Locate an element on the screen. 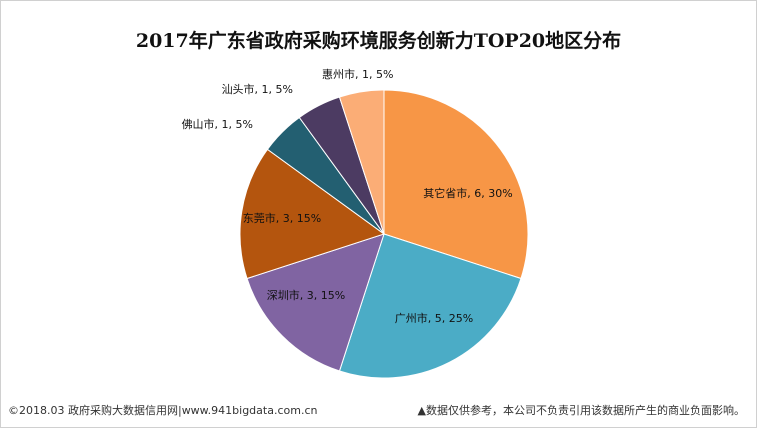 The width and height of the screenshot is (757, 428). slice-label-3: 深圳市, 3, 15% is located at coordinates (306, 295).